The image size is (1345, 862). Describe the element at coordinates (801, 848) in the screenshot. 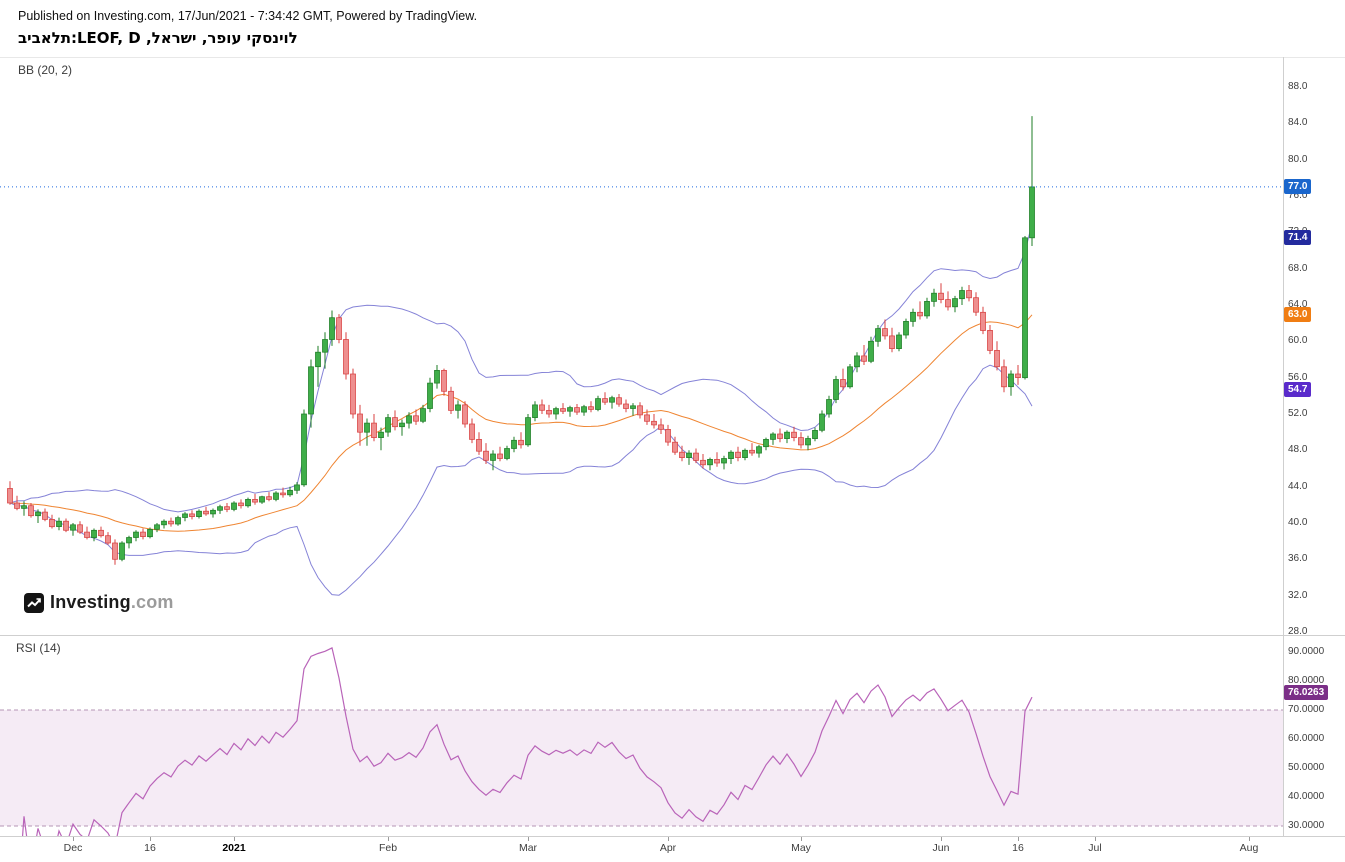

I see `time-axis-label: May` at that location.